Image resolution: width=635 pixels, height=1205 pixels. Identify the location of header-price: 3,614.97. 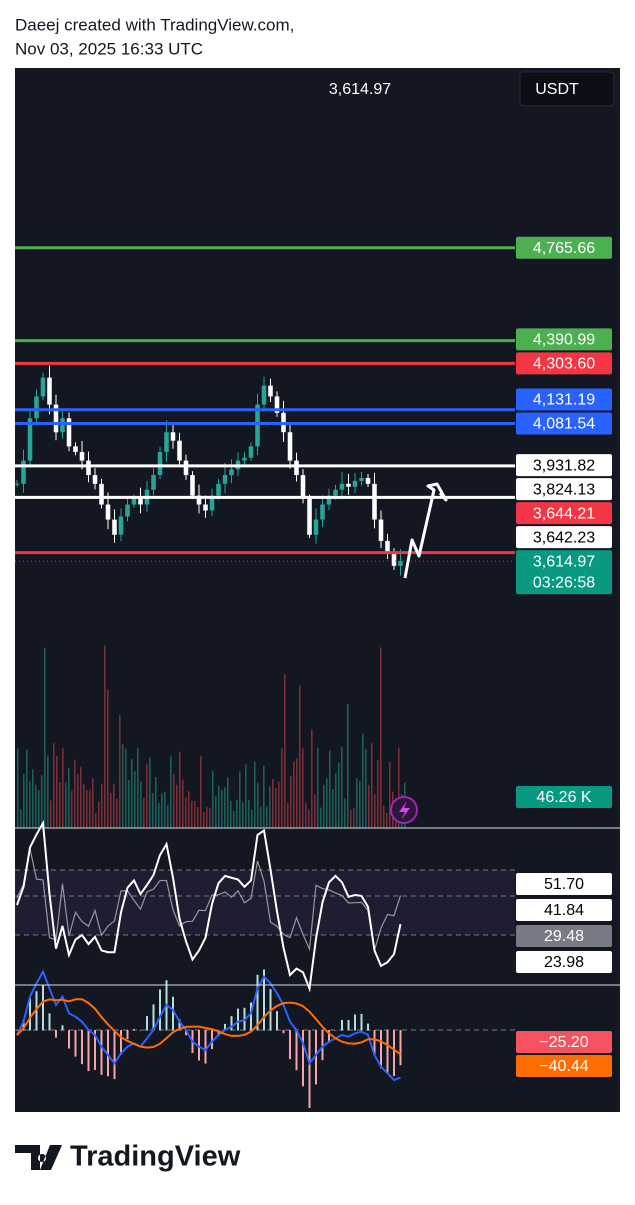
(360, 89).